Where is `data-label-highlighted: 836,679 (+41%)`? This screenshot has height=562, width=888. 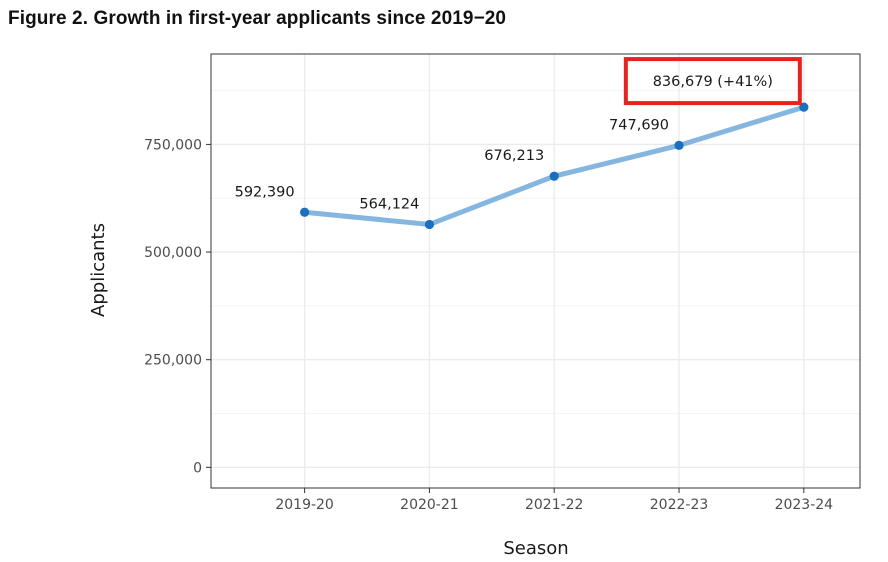 data-label-highlighted: 836,679 (+41%) is located at coordinates (713, 82).